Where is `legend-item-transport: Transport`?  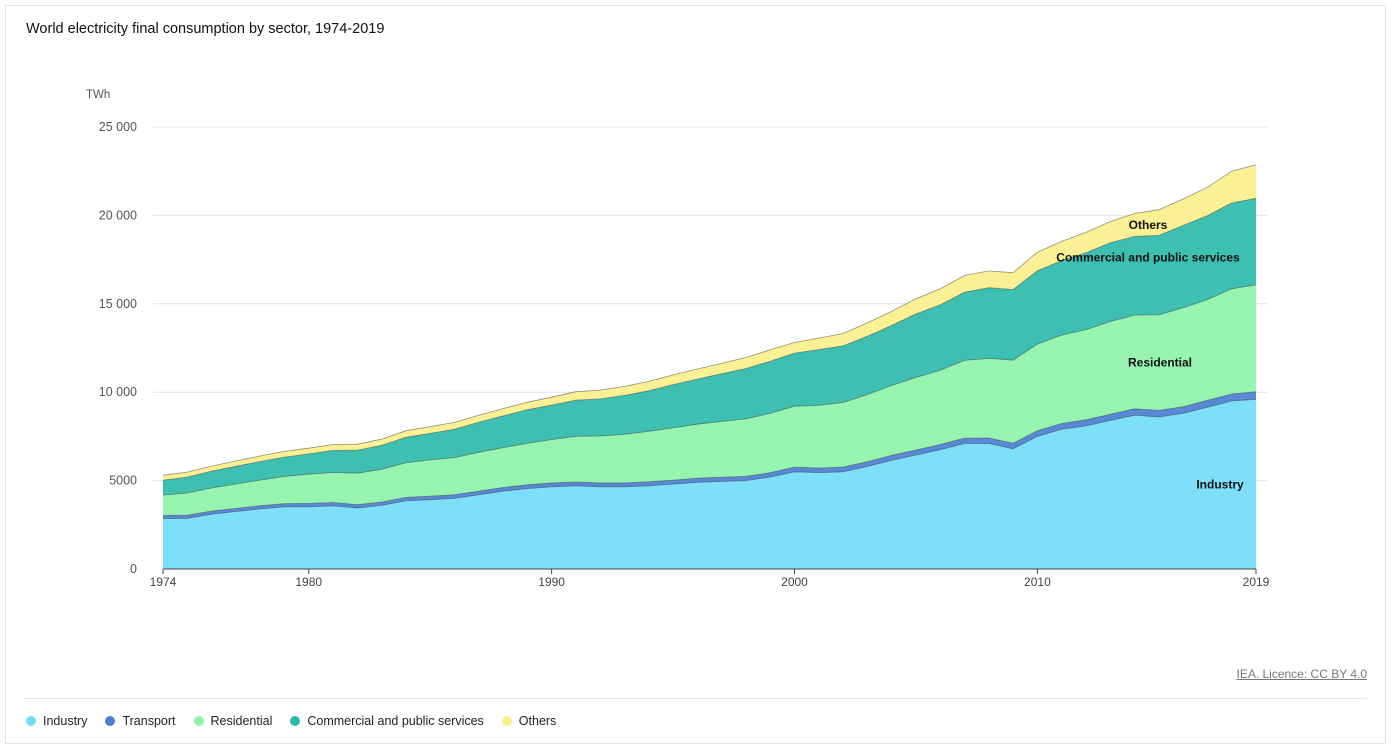 legend-item-transport: Transport is located at coordinates (140, 721).